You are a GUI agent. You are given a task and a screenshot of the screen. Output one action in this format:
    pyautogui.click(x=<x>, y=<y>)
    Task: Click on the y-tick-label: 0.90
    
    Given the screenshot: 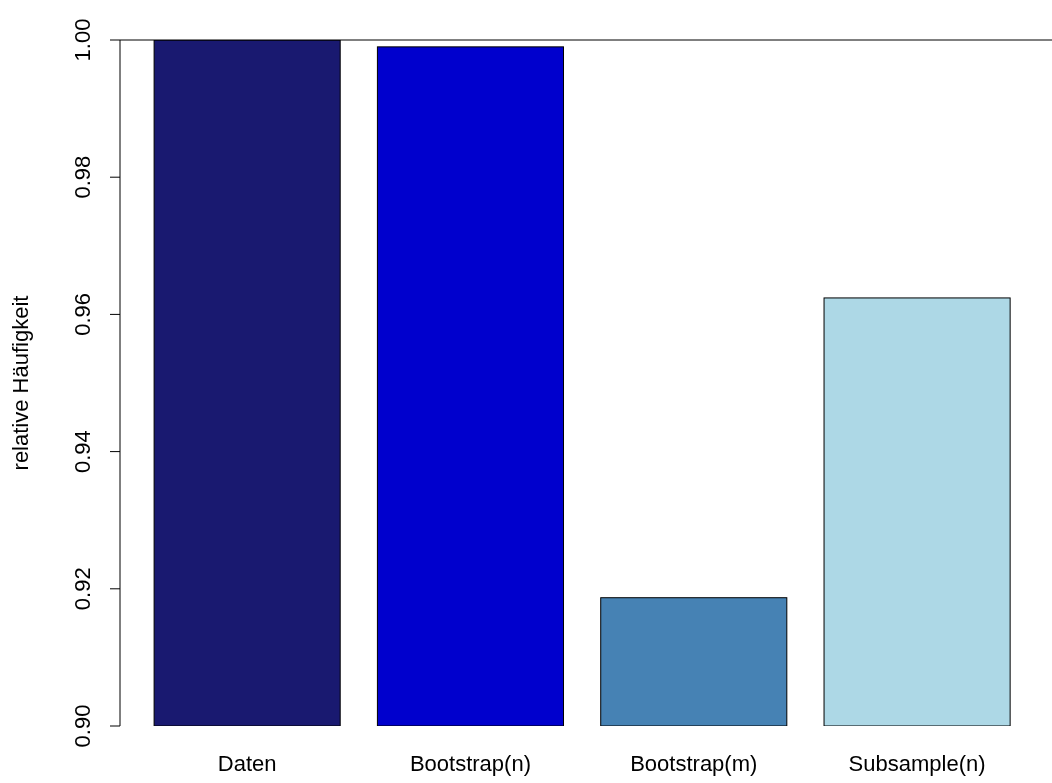 What is the action you would take?
    pyautogui.click(x=82, y=726)
    